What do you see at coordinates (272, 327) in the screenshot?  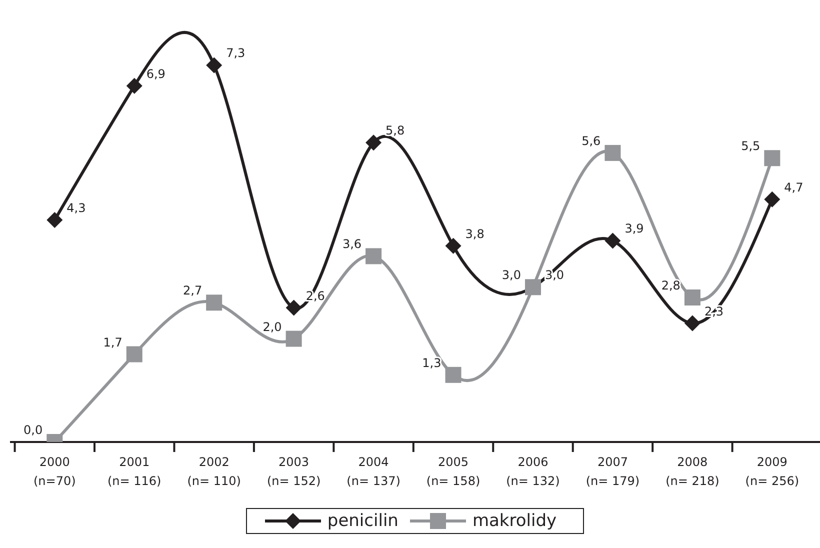 I see `data-label: 2,0` at bounding box center [272, 327].